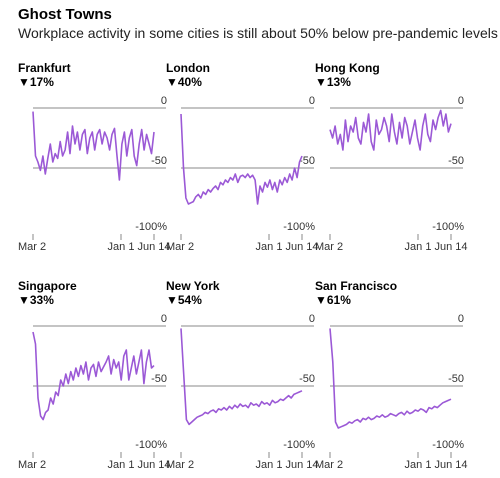  What do you see at coordinates (418, 465) in the screenshot?
I see `san-francisco-xtick-label-1: Jan 1` at bounding box center [418, 465].